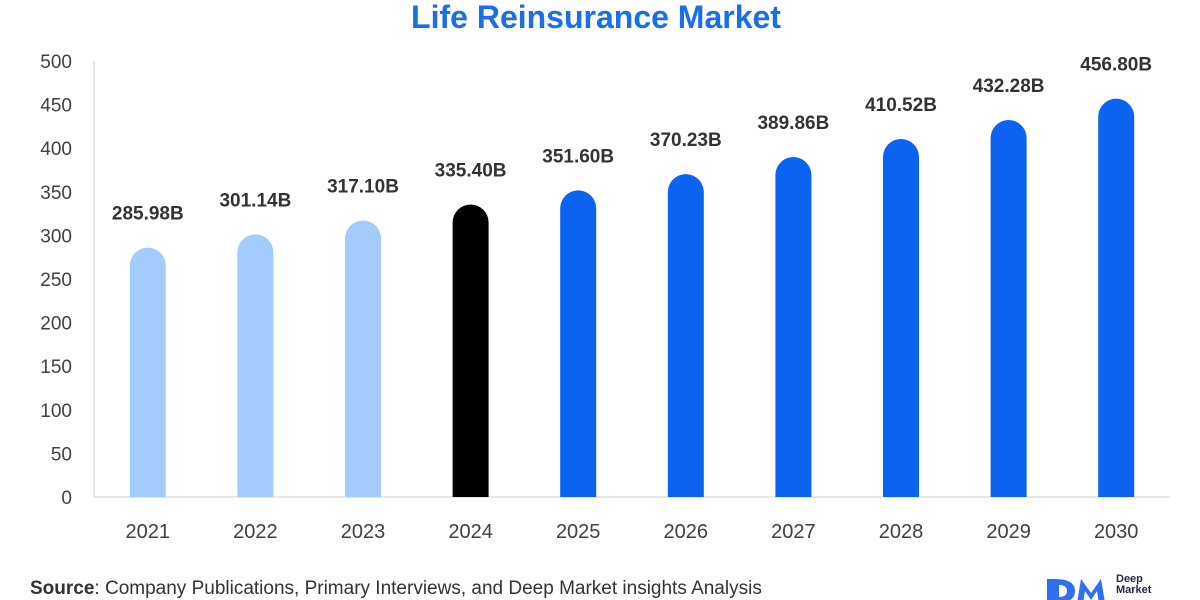 The image size is (1200, 600). What do you see at coordinates (578, 343) in the screenshot?
I see `bar-2025` at bounding box center [578, 343].